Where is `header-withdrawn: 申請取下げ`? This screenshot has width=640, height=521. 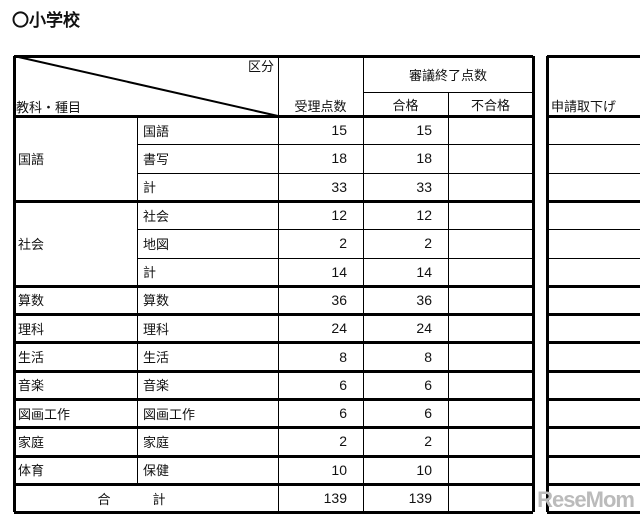 header-withdrawn: 申請取下げ is located at coordinates (584, 107).